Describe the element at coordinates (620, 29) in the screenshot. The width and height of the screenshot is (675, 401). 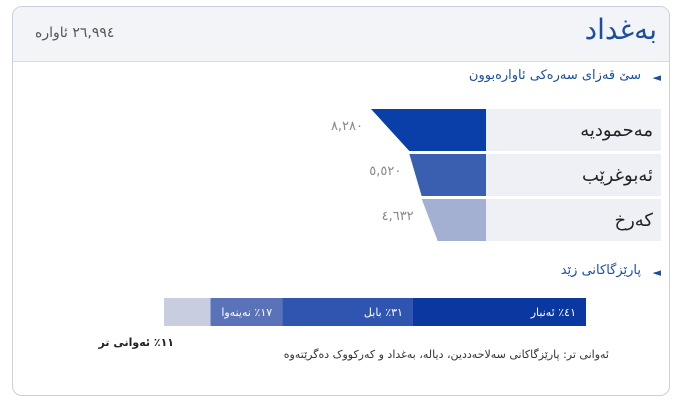
I see `title: بەغداد` at that location.